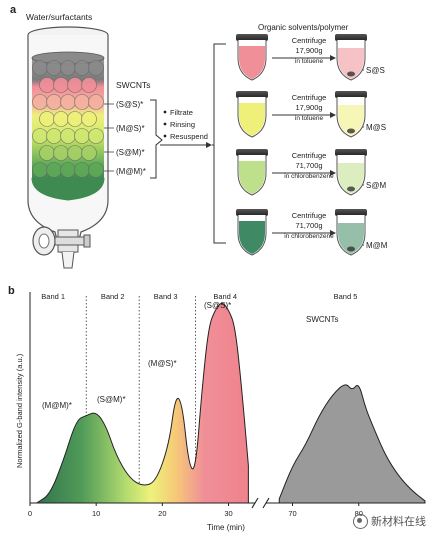 Image resolution: width=436 pixels, height=537 pixels. What do you see at coordinates (309, 118) in the screenshot?
I see `row-solvent-1: in toluene` at bounding box center [309, 118].